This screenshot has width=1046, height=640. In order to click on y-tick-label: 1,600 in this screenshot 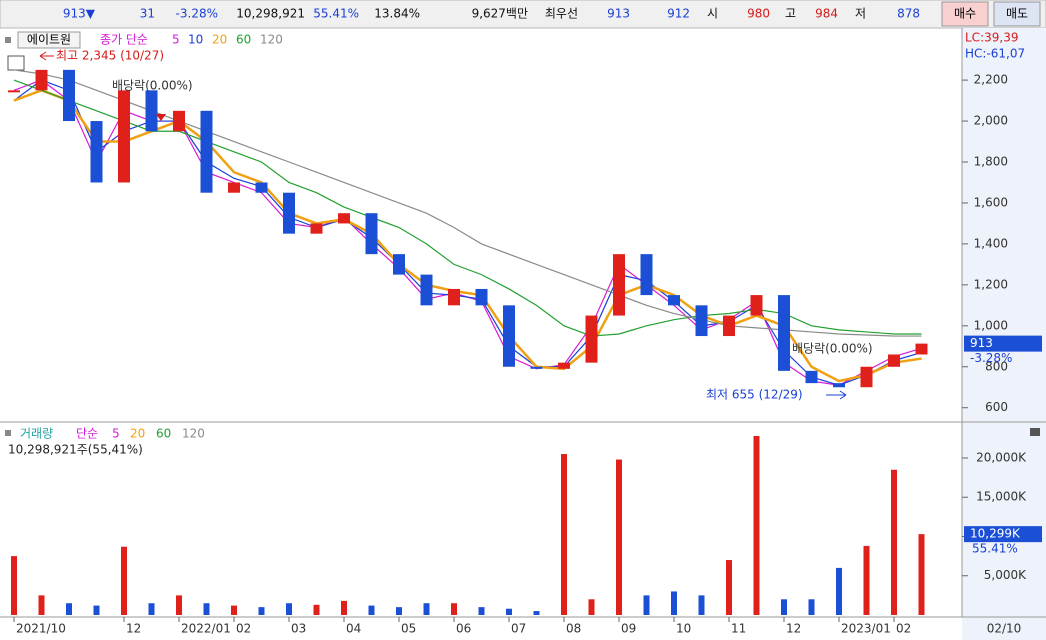, I will do `click(991, 202)`.